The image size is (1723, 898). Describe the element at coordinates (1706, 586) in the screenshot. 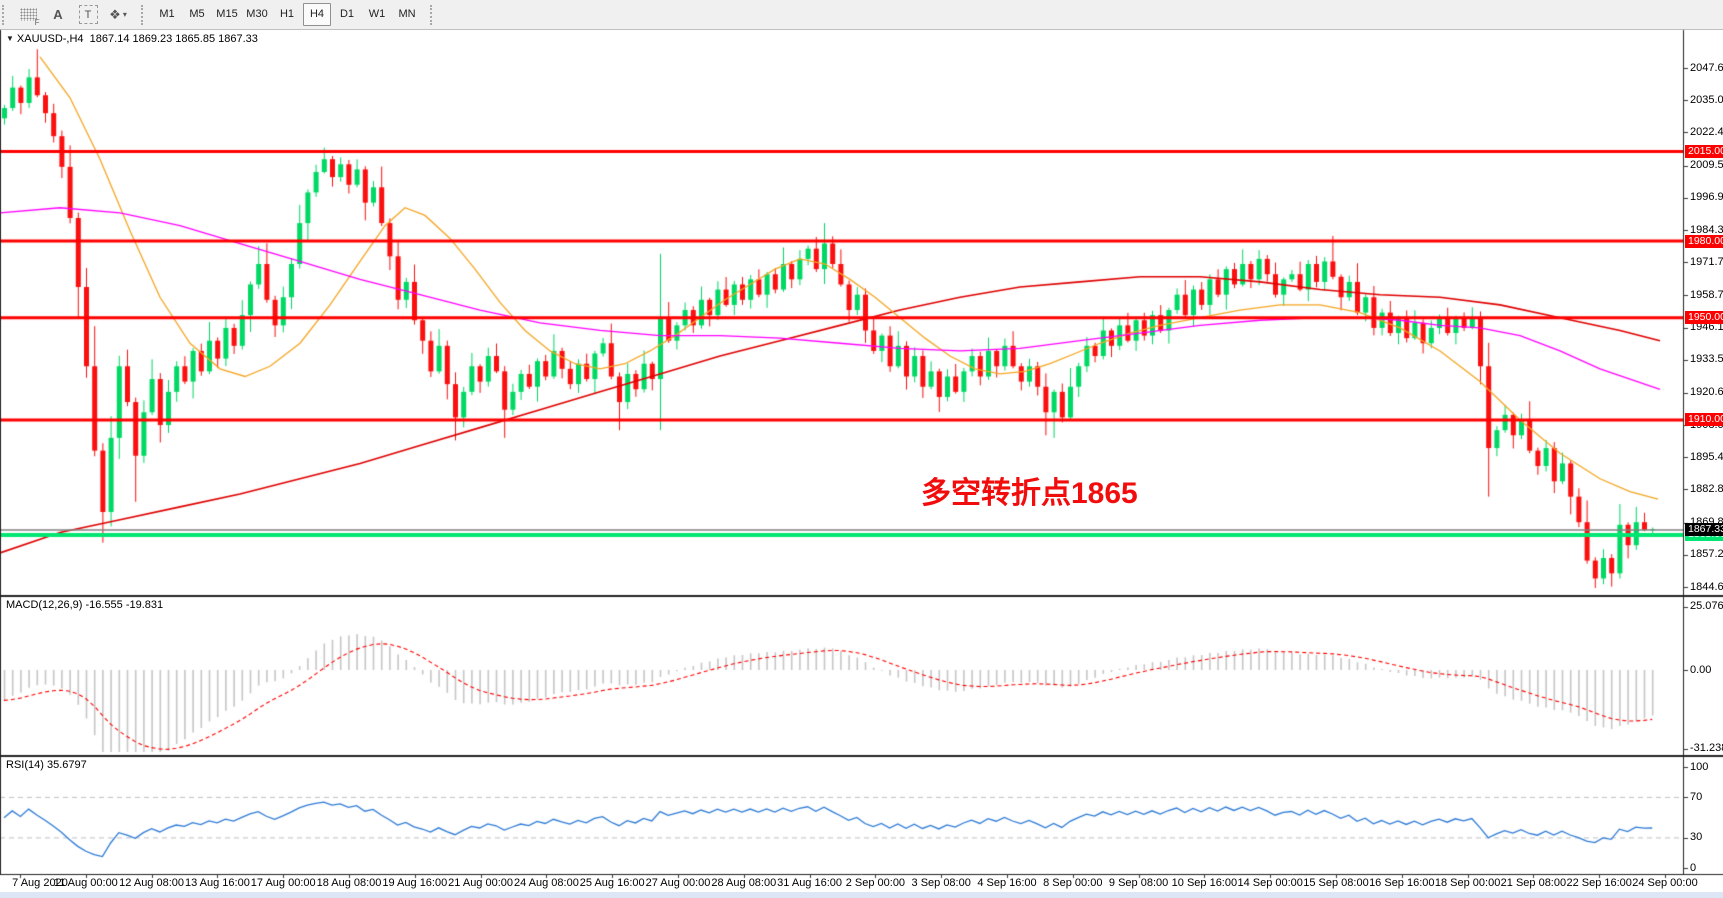

I see `price-scale-tick: 1844.65` at that location.